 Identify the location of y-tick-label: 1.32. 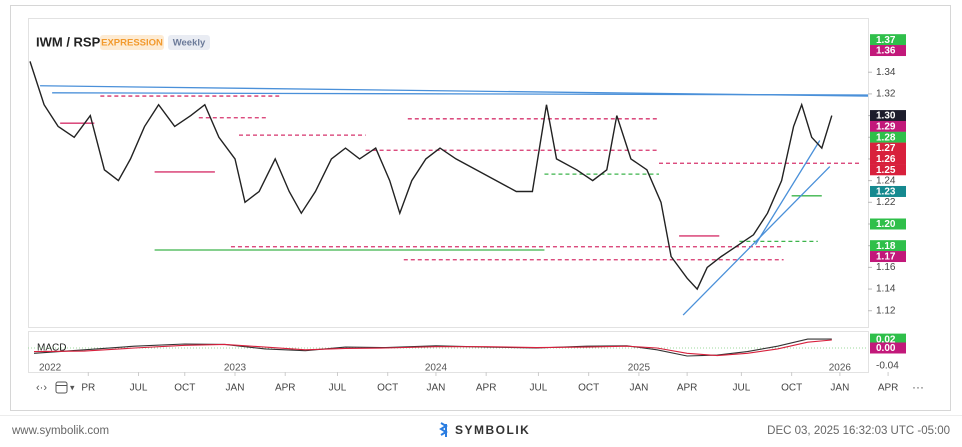
(886, 94).